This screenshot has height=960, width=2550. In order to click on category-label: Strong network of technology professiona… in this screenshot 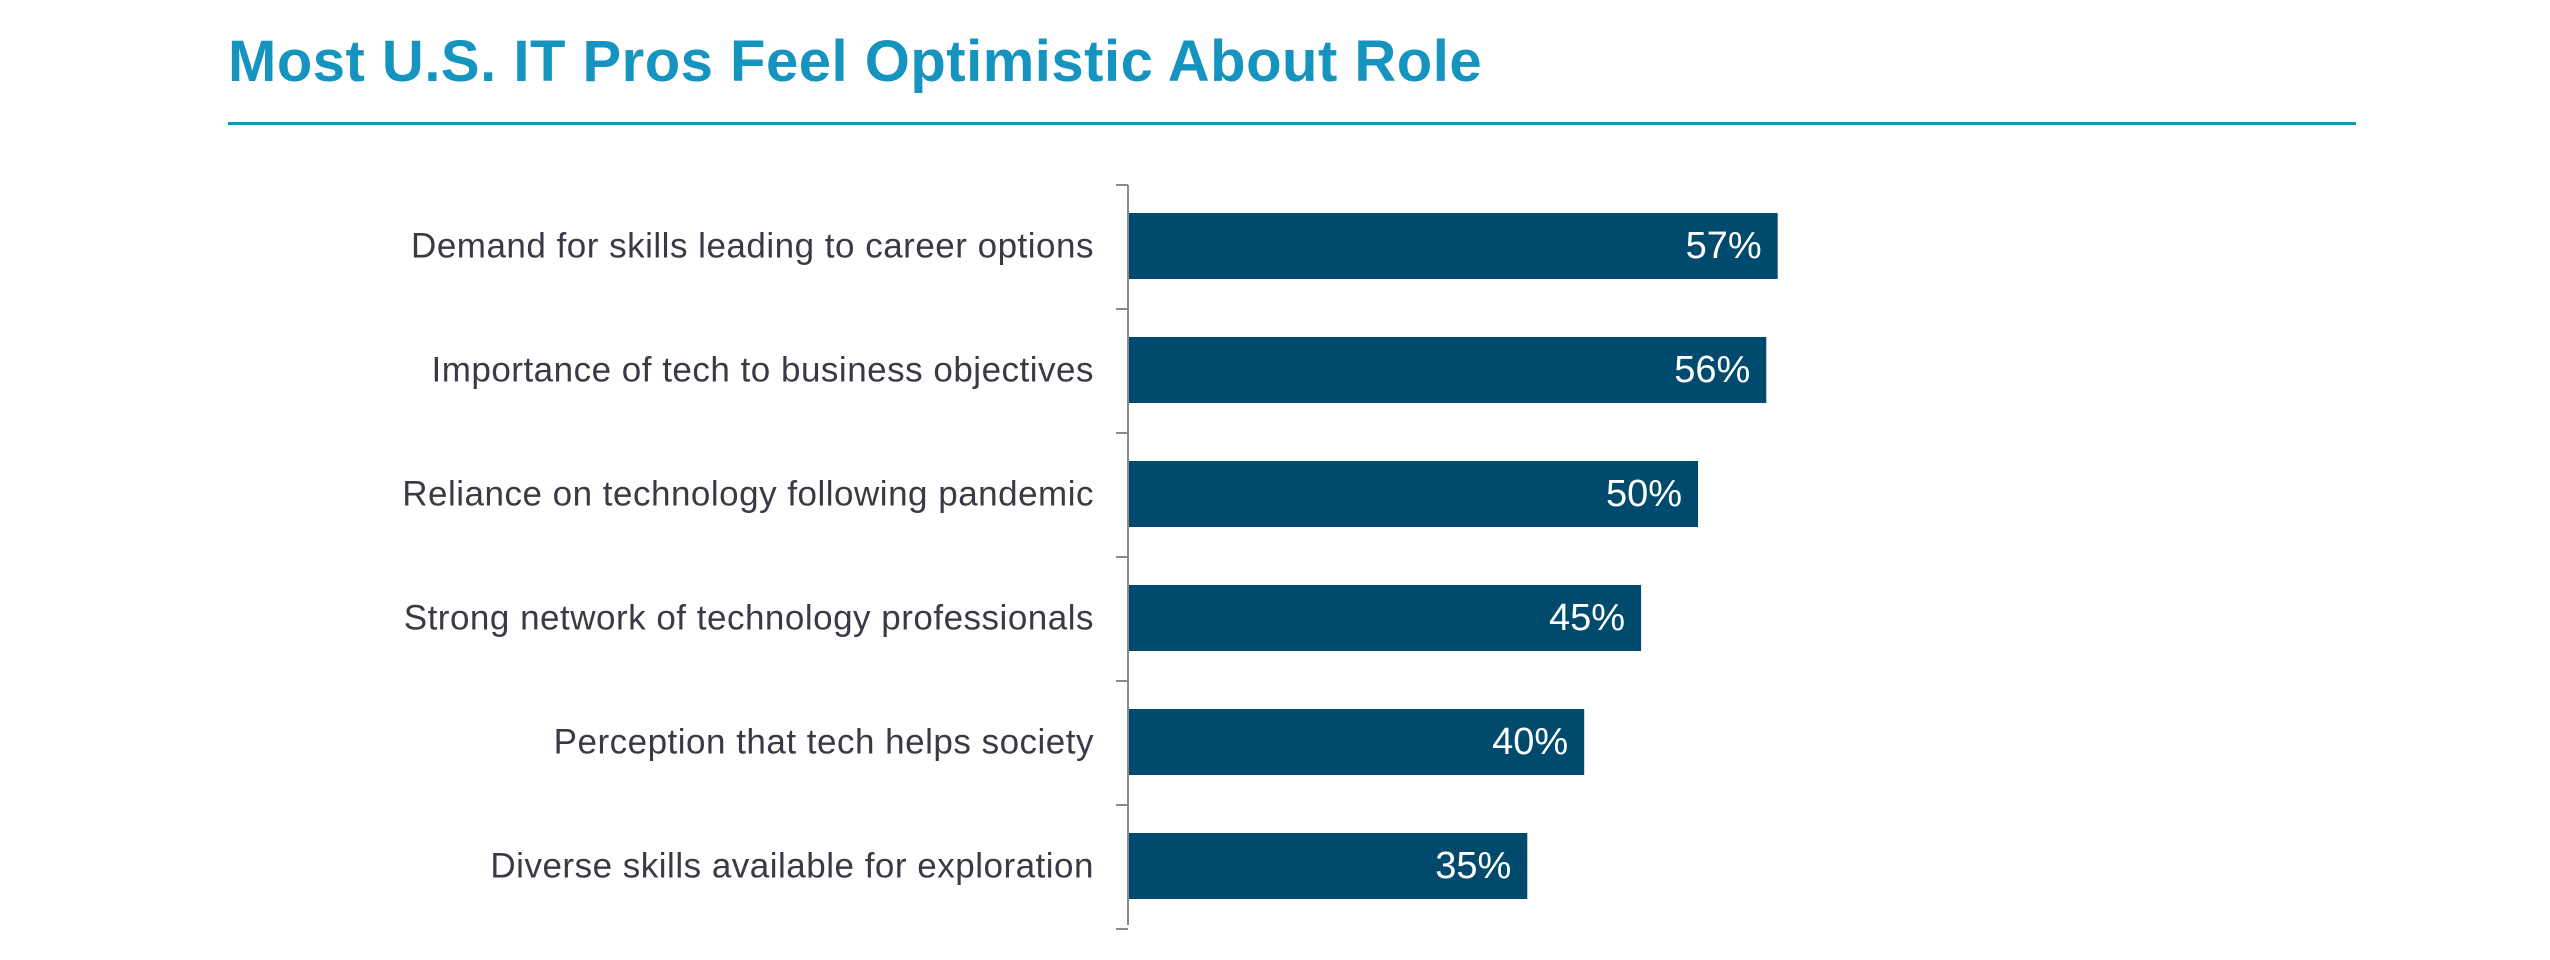, I will do `click(749, 618)`.